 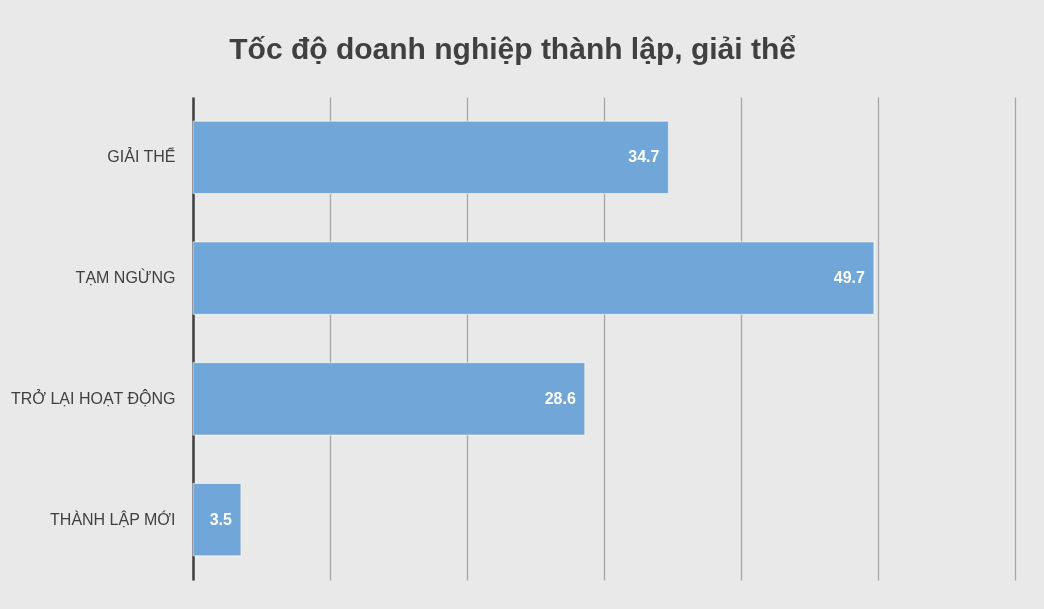 What do you see at coordinates (221, 519) in the screenshot?
I see `data-label: 3.5` at bounding box center [221, 519].